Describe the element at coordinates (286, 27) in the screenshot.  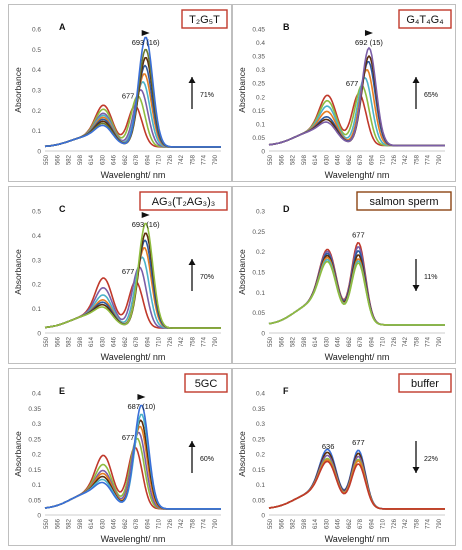
I see `panel-letter: B` at that location.